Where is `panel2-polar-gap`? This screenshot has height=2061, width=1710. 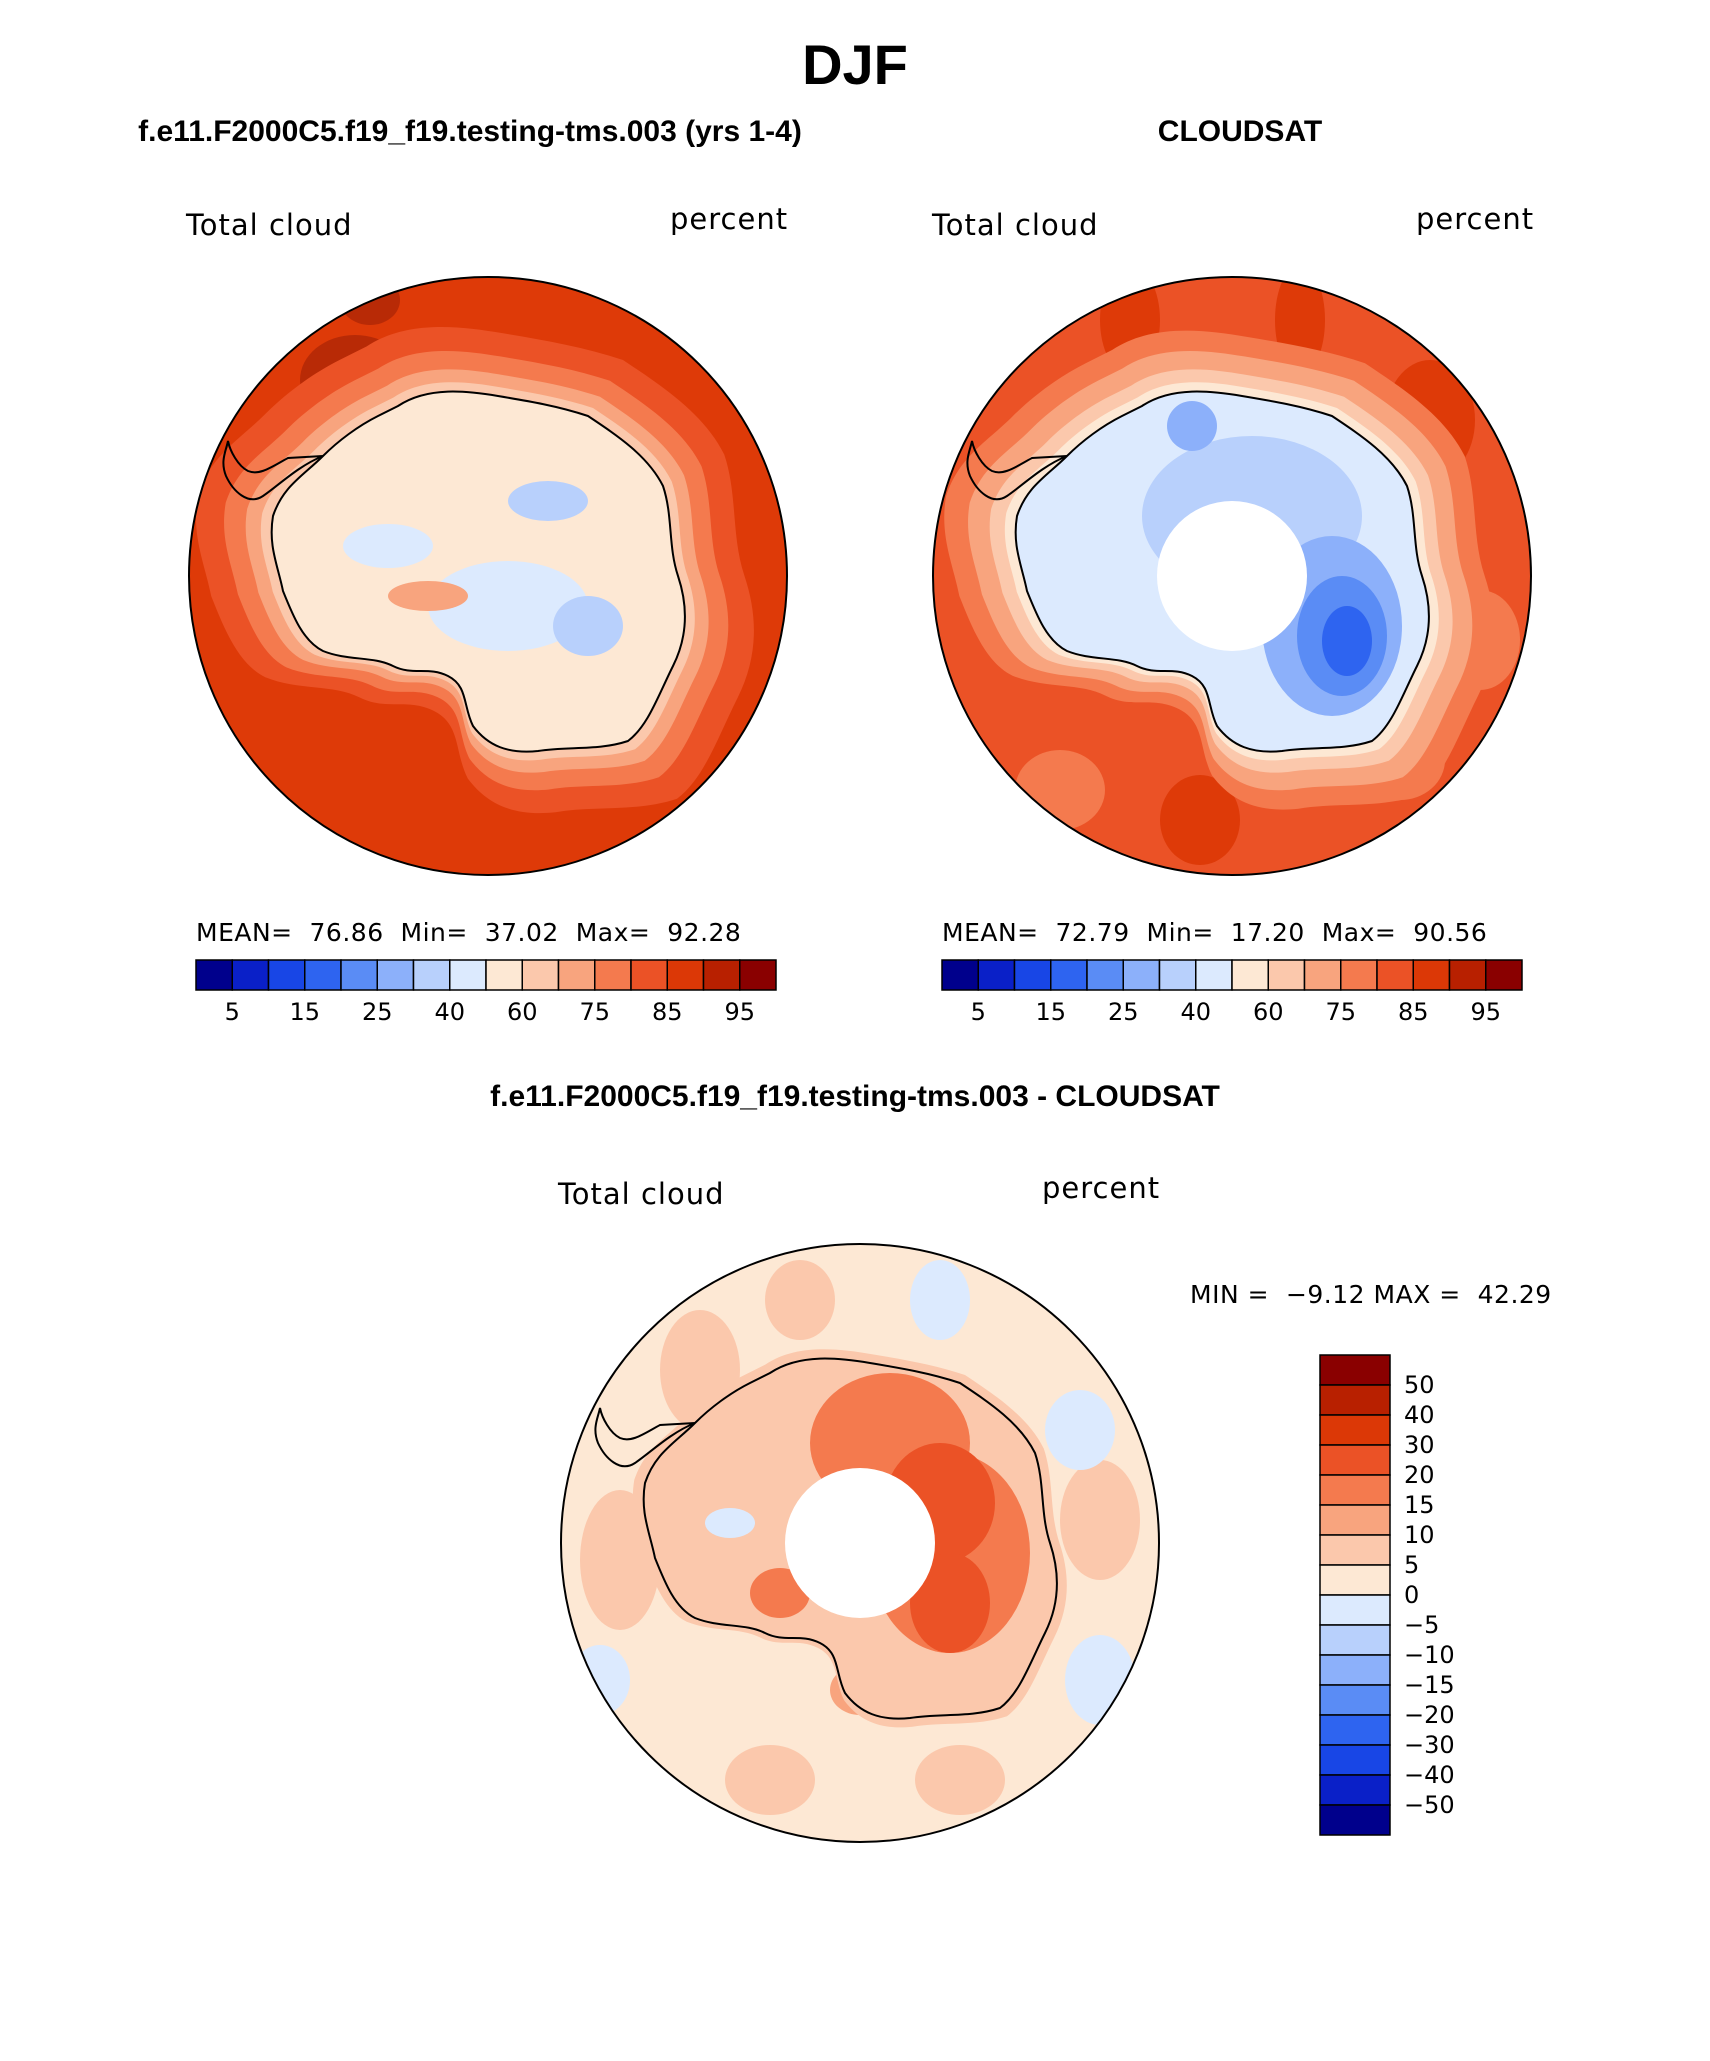
panel2-polar-gap is located at coordinates (1232, 576).